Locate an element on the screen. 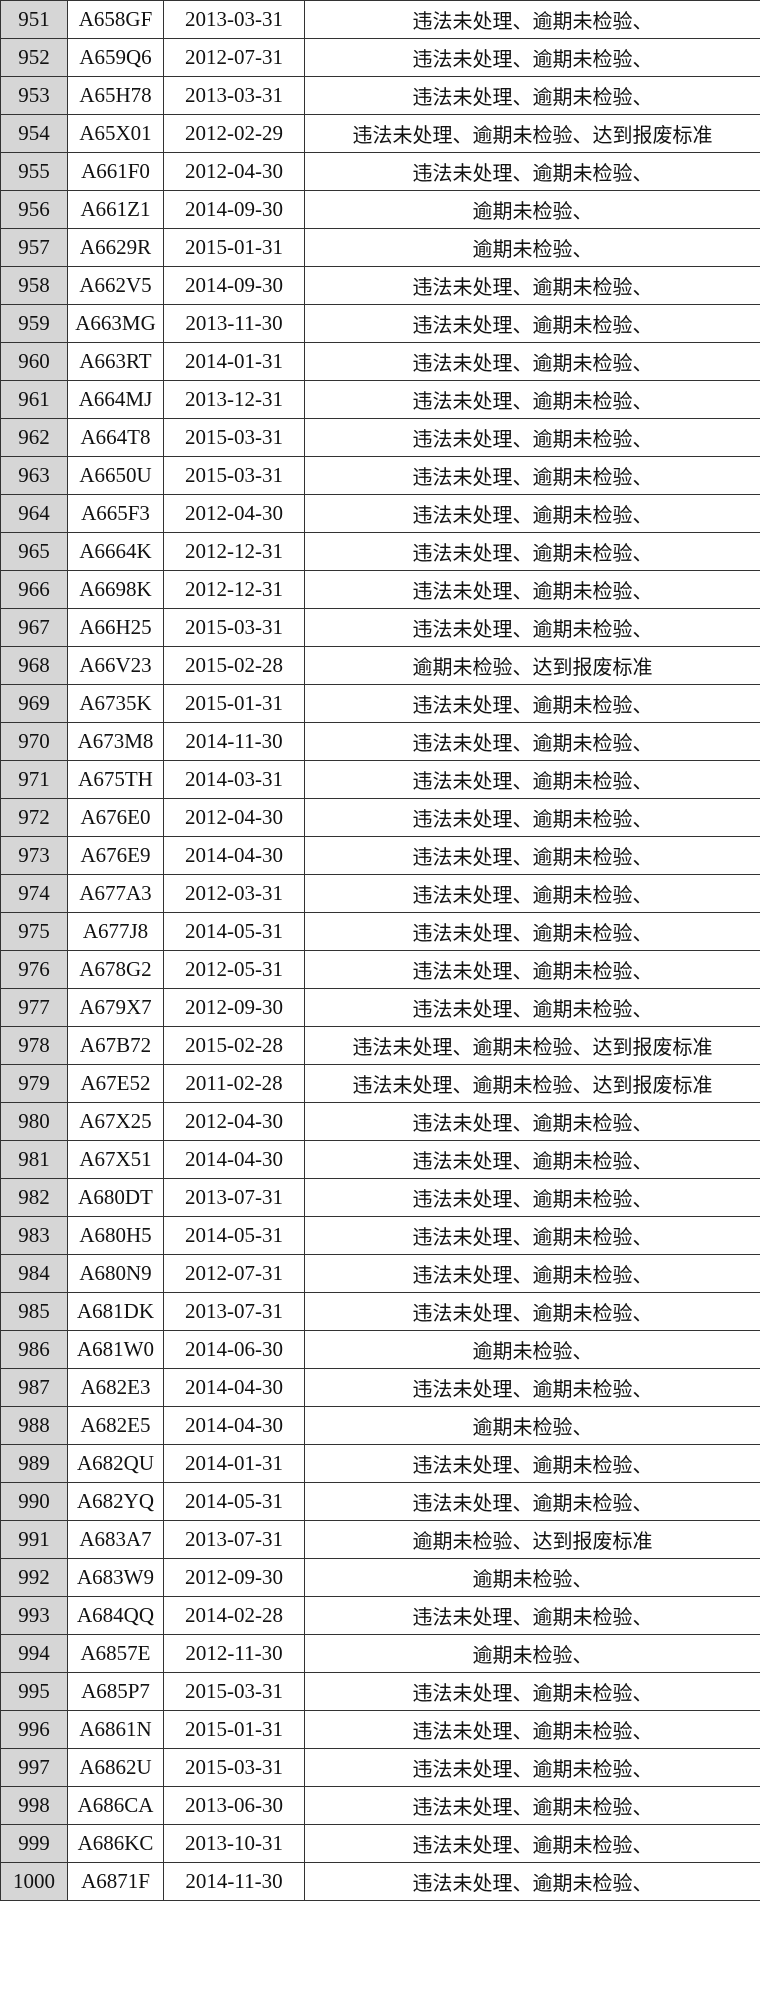  plate-number-cell: A6735K is located at coordinates (115, 703).